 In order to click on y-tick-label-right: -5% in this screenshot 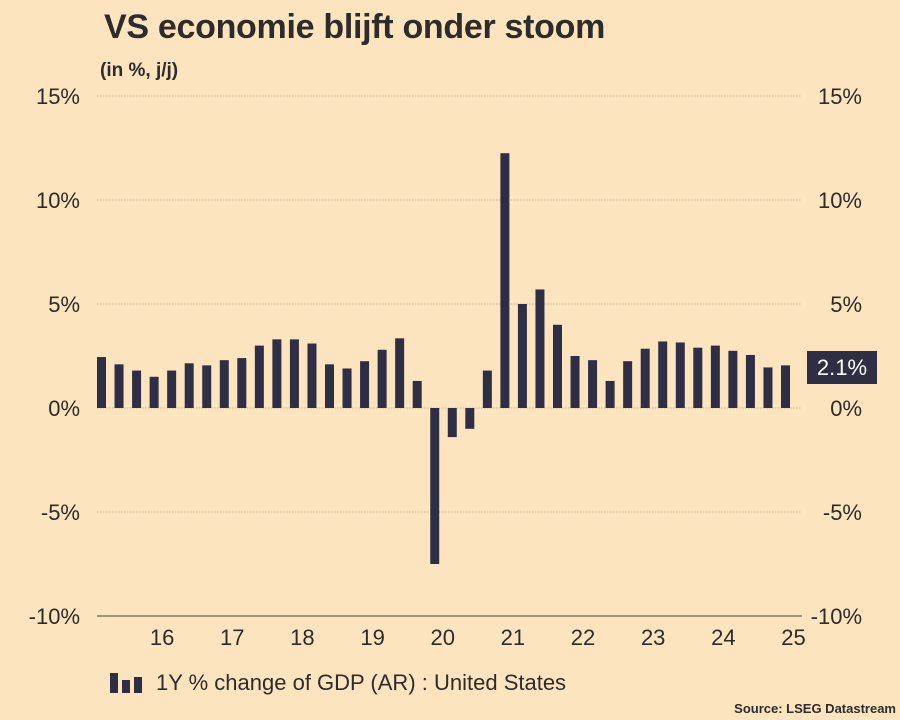, I will do `click(842, 512)`.